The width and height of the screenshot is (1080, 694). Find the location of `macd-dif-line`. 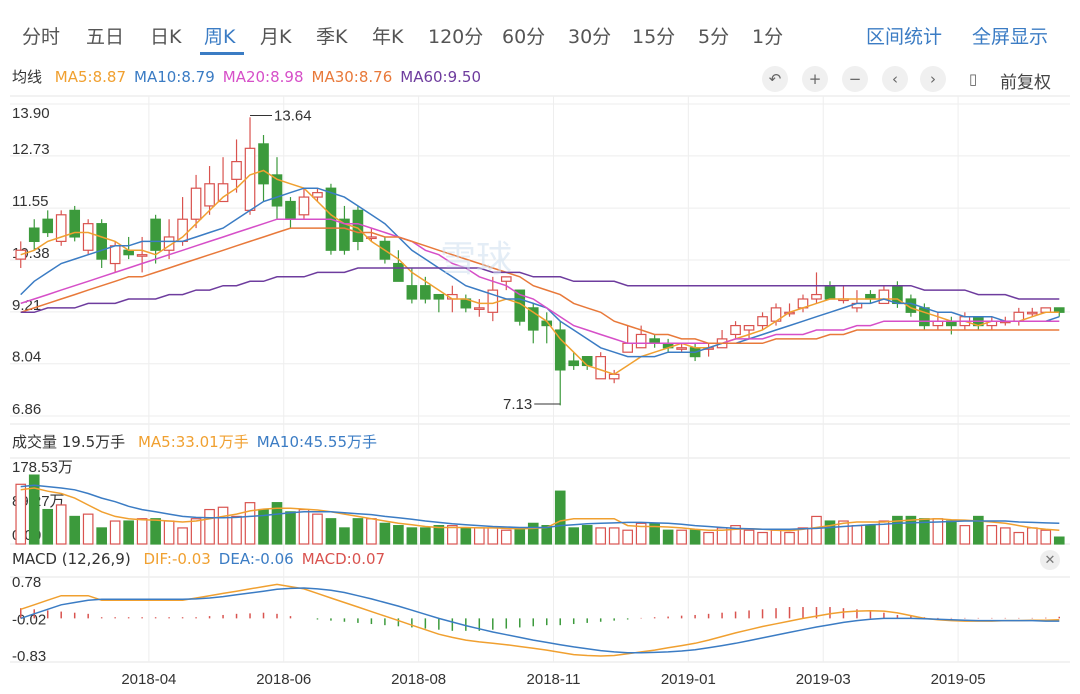

macd-dif-line is located at coordinates (540, 620).